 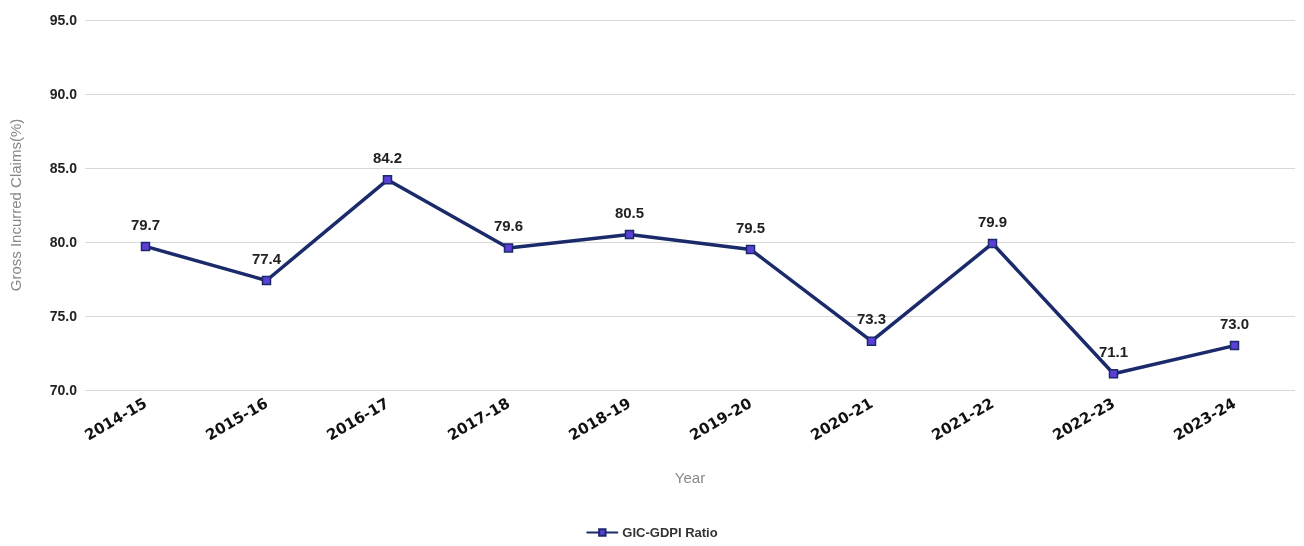 What do you see at coordinates (992, 221) in the screenshot?
I see `text: 79.9` at bounding box center [992, 221].